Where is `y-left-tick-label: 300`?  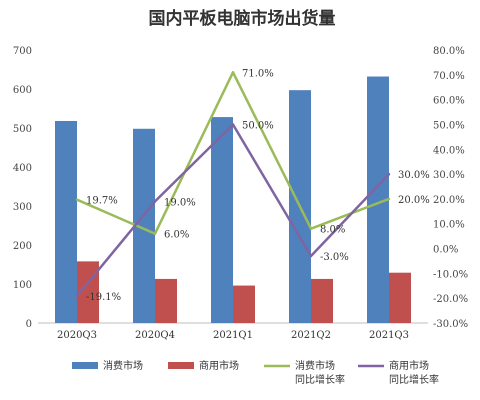 y-left-tick-label: 300 is located at coordinates (22, 207).